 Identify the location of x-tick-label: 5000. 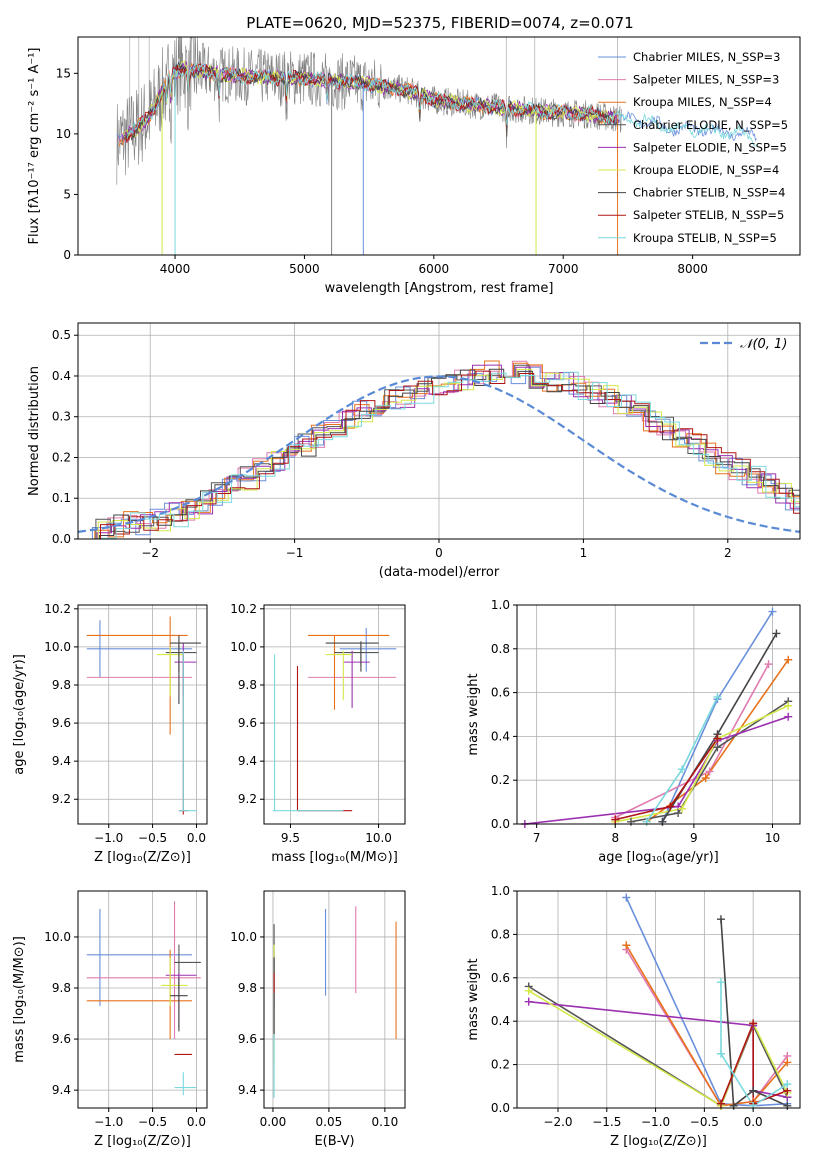
(304, 269).